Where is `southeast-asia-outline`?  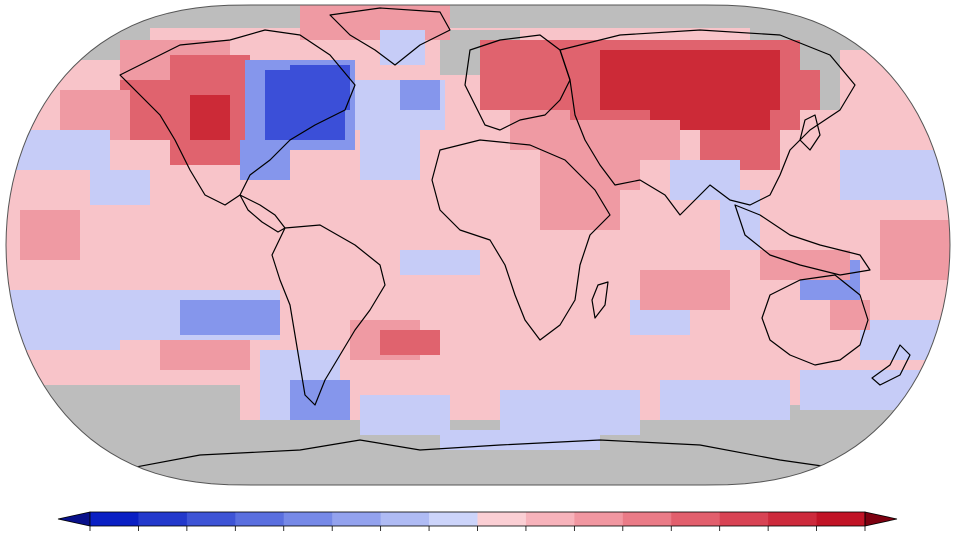 southeast-asia-outline is located at coordinates (802, 240).